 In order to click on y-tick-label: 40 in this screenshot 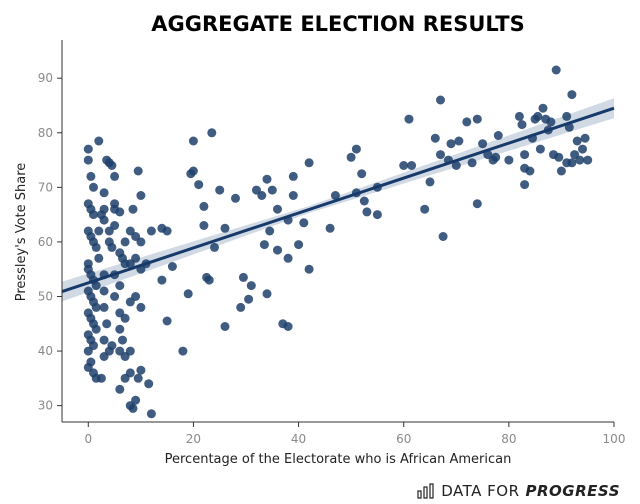, I will do `click(45, 351)`.